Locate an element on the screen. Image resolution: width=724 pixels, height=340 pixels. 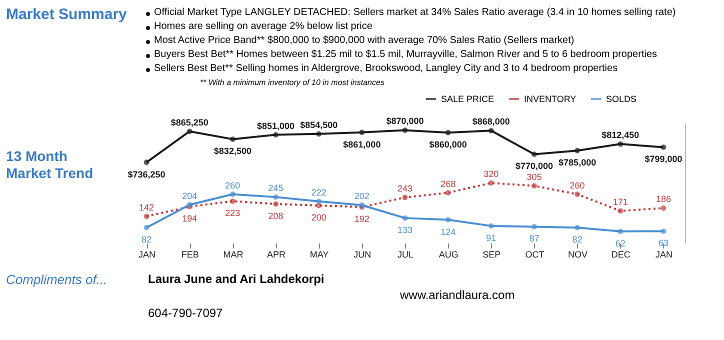
x-tick-label: DEC is located at coordinates (621, 255).